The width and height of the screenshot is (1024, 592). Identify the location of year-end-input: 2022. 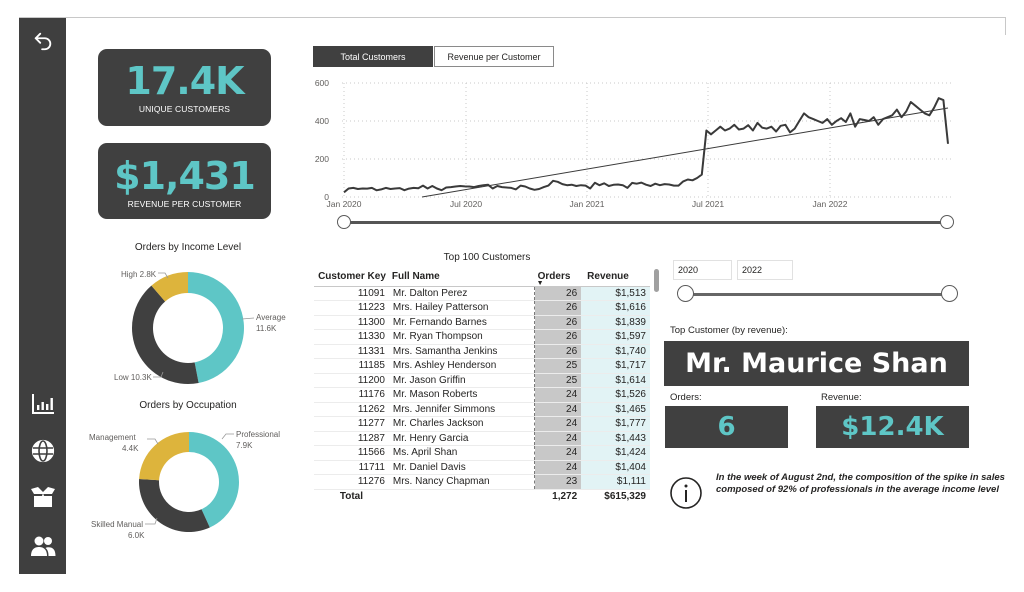
(765, 270).